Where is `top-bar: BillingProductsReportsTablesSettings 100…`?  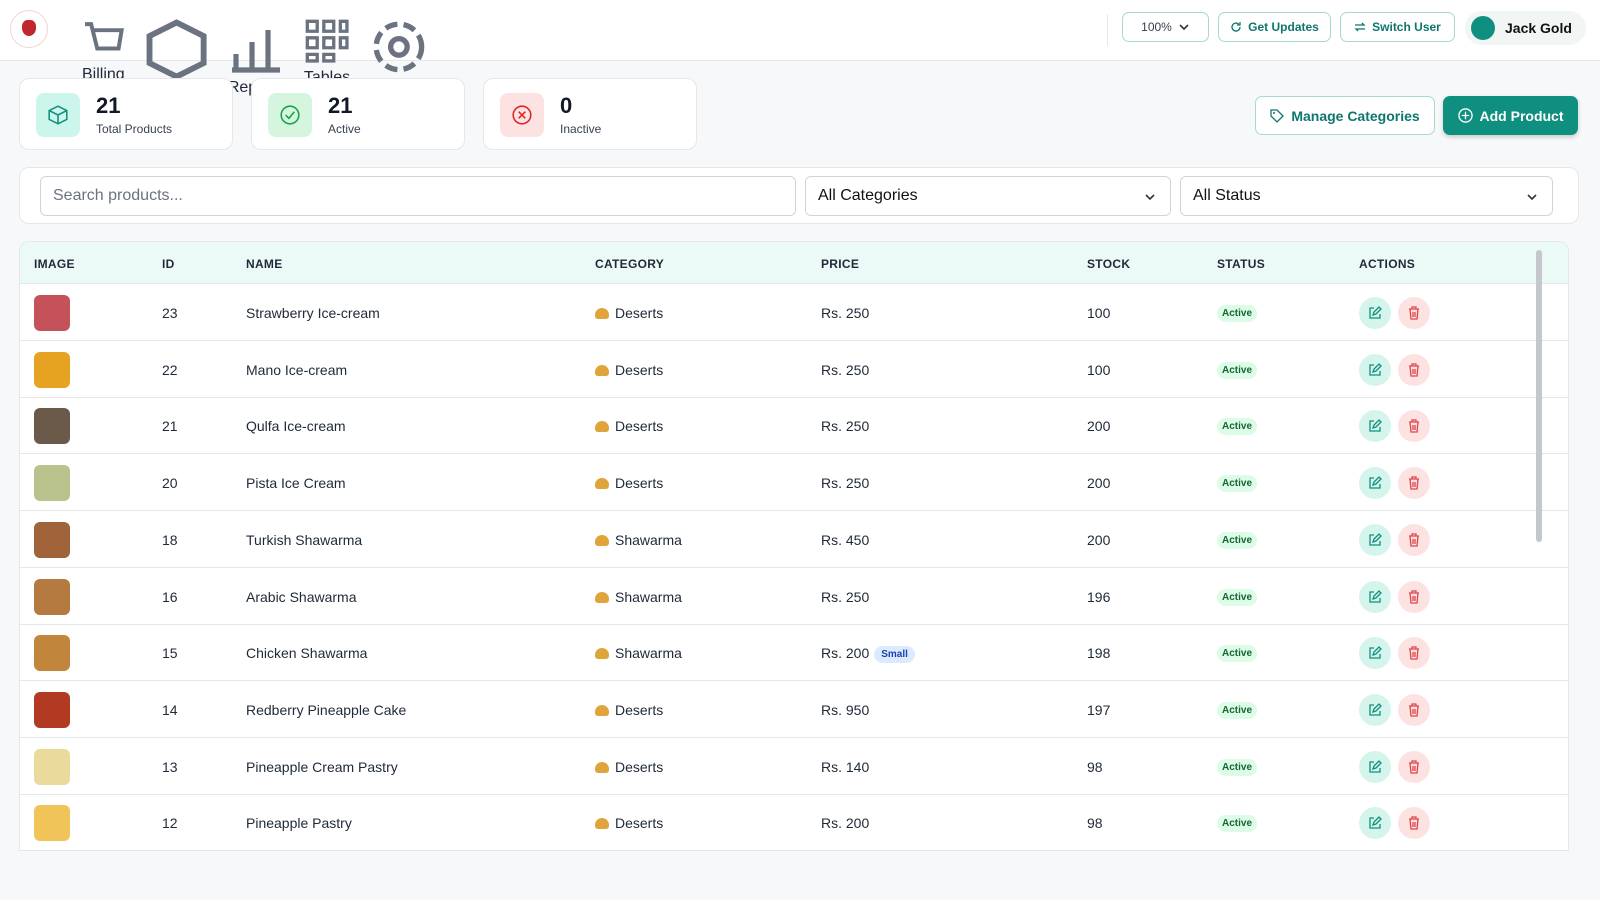
top-bar: BillingProductsReportsTablesSettings 100… is located at coordinates (800, 51).